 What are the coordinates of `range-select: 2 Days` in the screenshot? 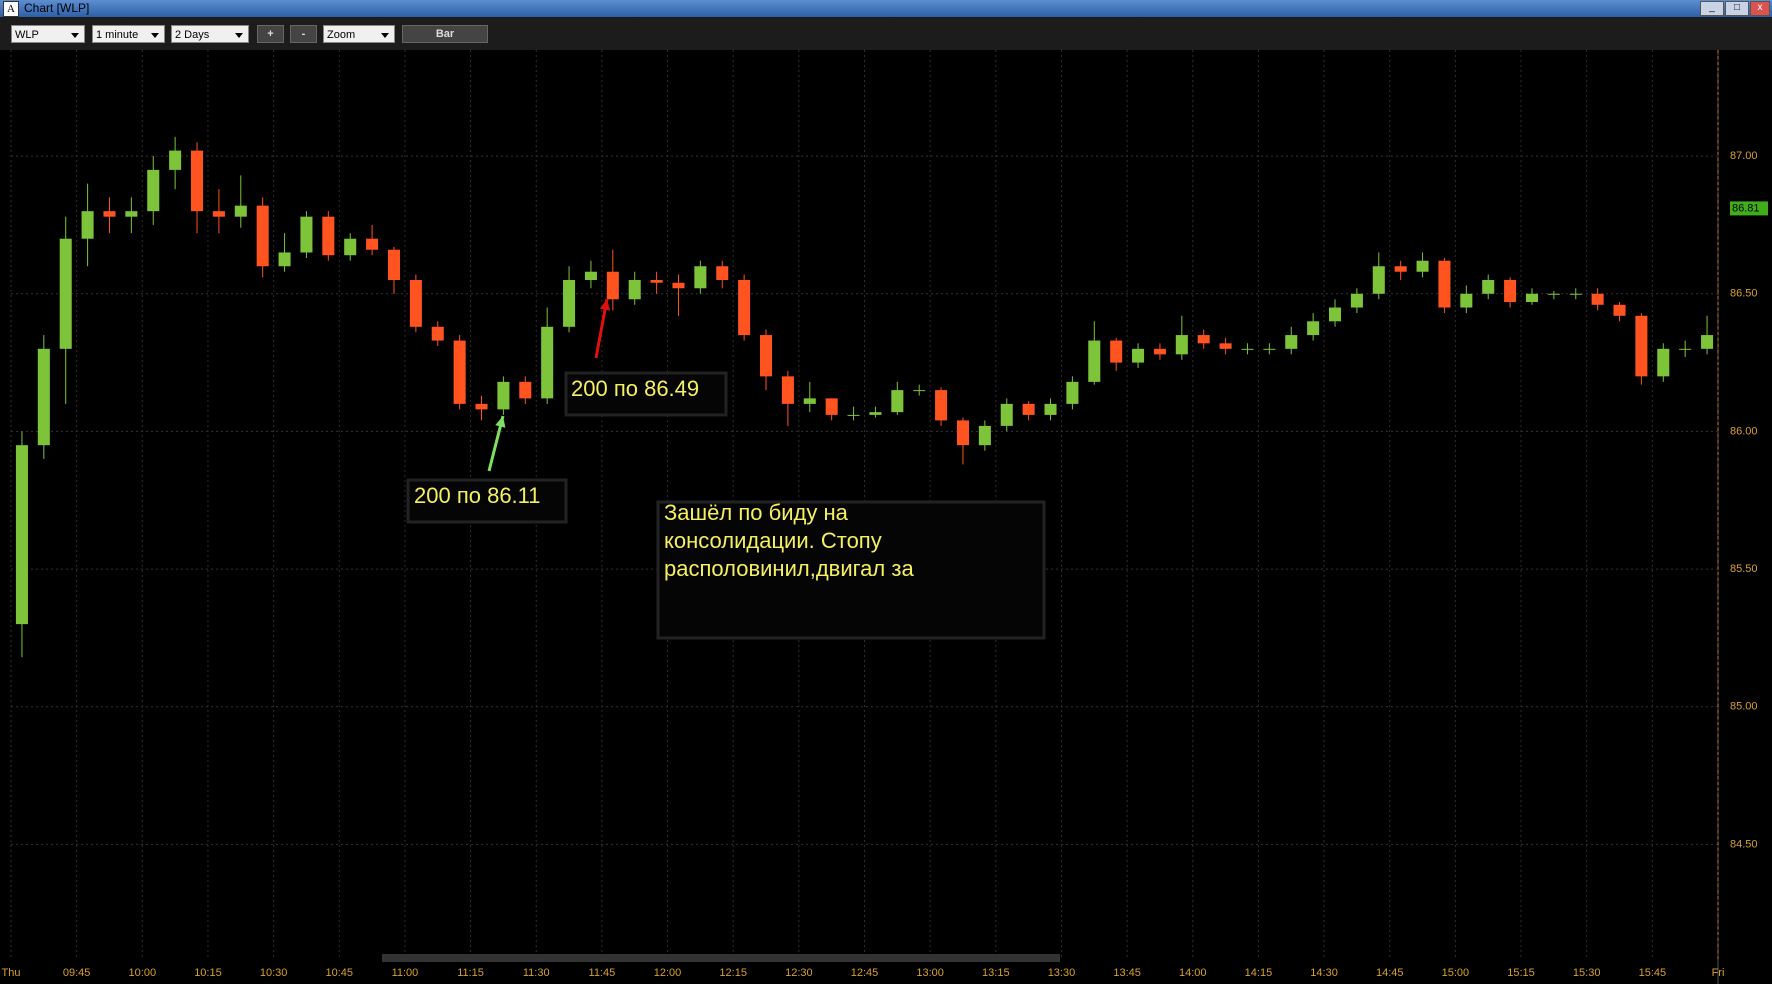 It's located at (210, 34).